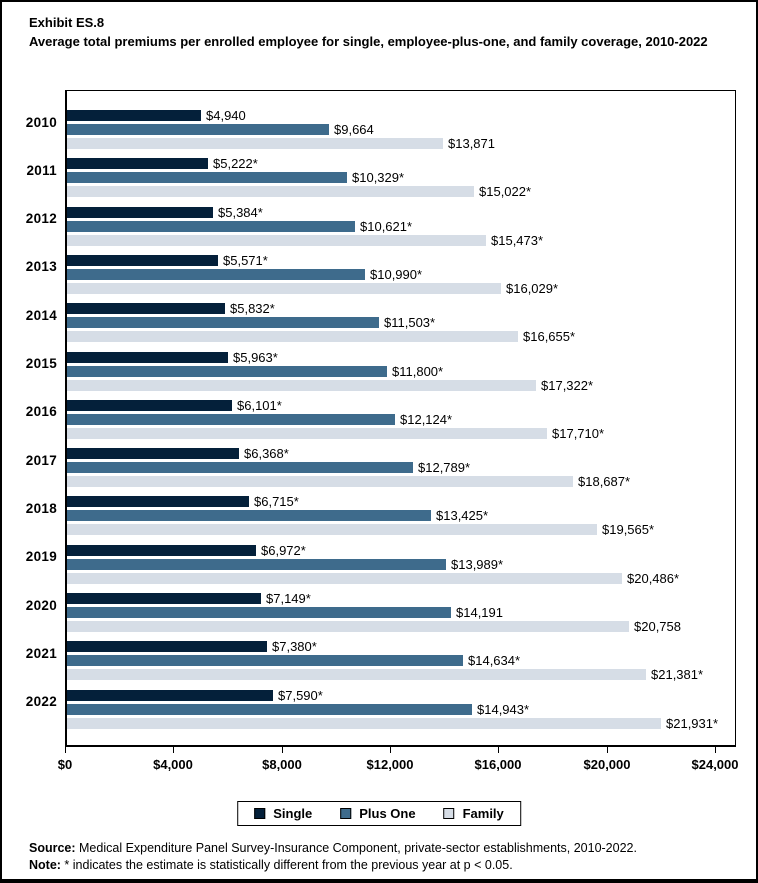 The image size is (758, 883). I want to click on bar-plus-one-2014, so click(223, 323).